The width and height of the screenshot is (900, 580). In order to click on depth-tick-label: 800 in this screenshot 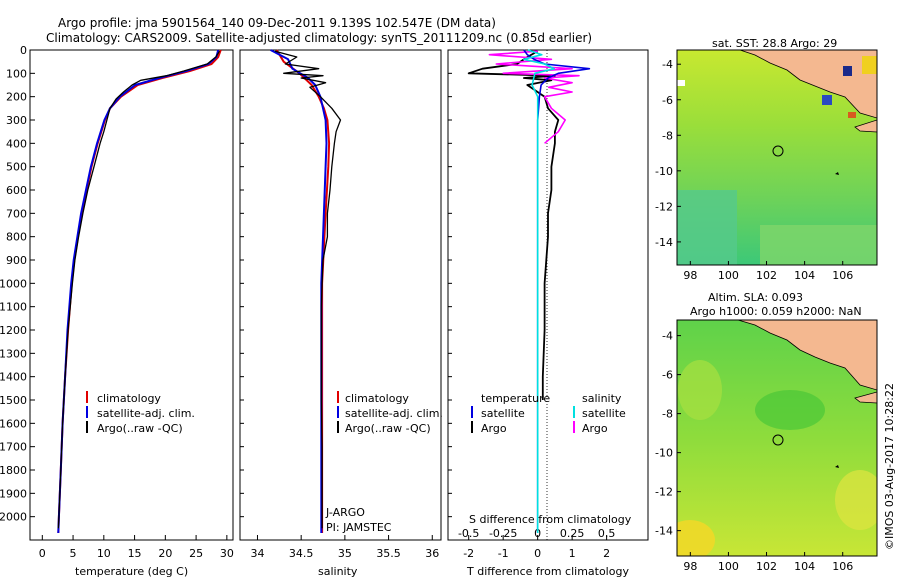, I will do `click(16, 237)`.